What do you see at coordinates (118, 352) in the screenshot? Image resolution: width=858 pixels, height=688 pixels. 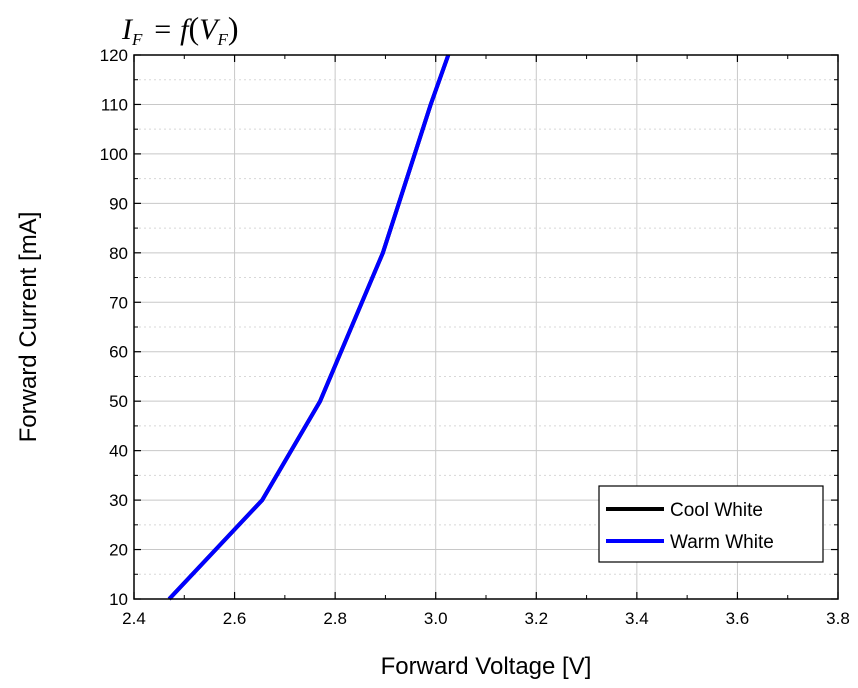 I see `y-tick-label: 60` at bounding box center [118, 352].